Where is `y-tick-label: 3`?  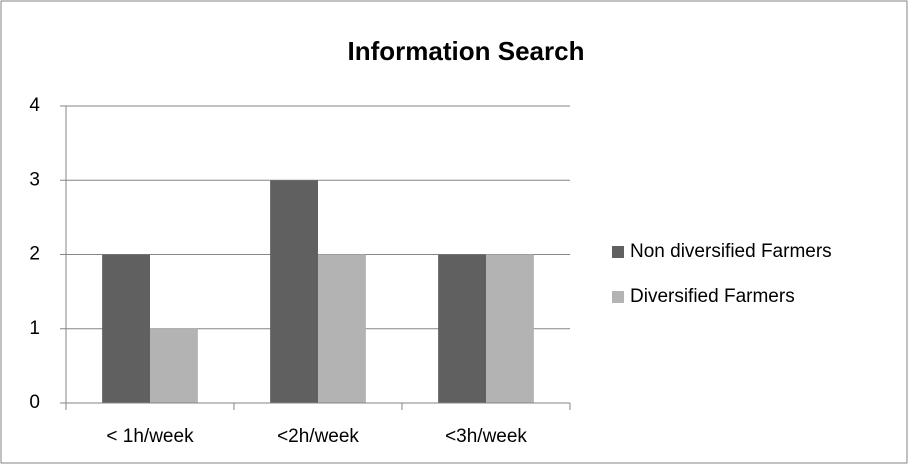
y-tick-label: 3 is located at coordinates (34, 179).